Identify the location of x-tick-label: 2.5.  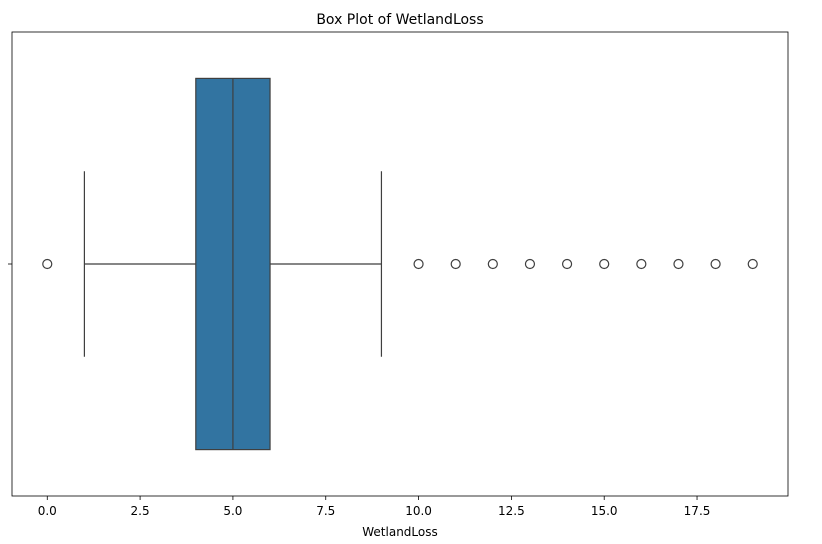
(140, 511).